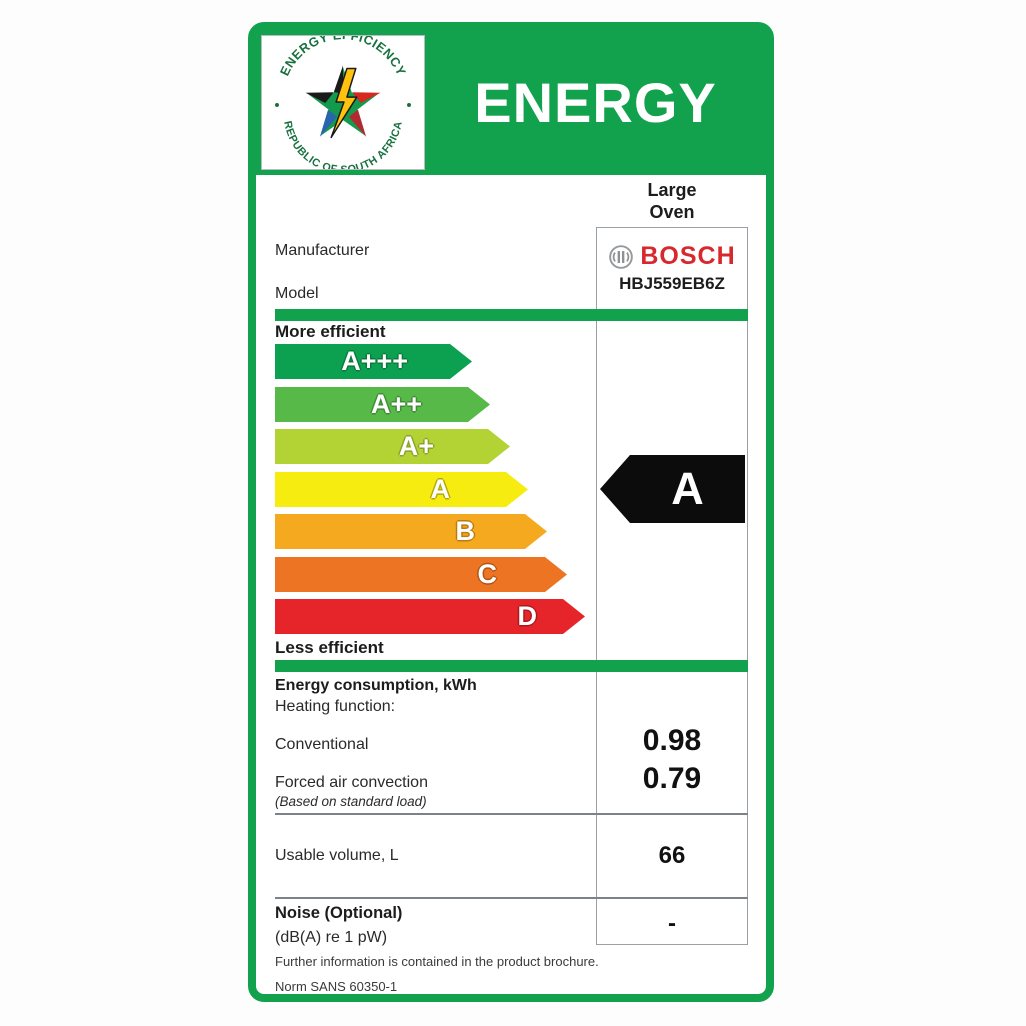 The image size is (1026, 1026). Describe the element at coordinates (511, 666) in the screenshot. I see `green-divider-middle` at that location.